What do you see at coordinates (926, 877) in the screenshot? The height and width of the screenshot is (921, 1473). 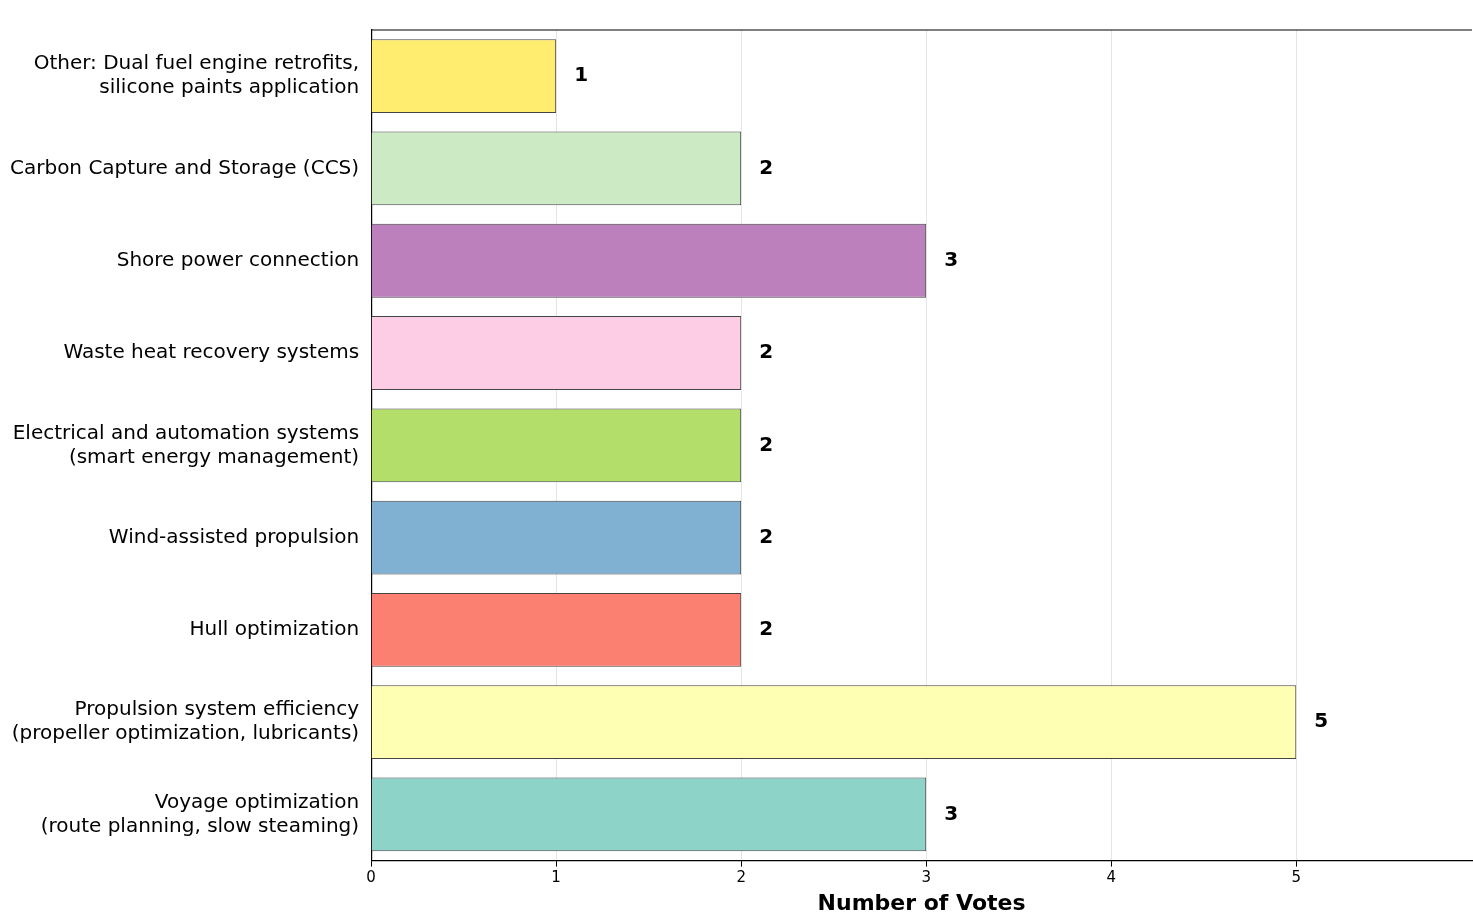 I see `x-tick-label: 3` at bounding box center [926, 877].